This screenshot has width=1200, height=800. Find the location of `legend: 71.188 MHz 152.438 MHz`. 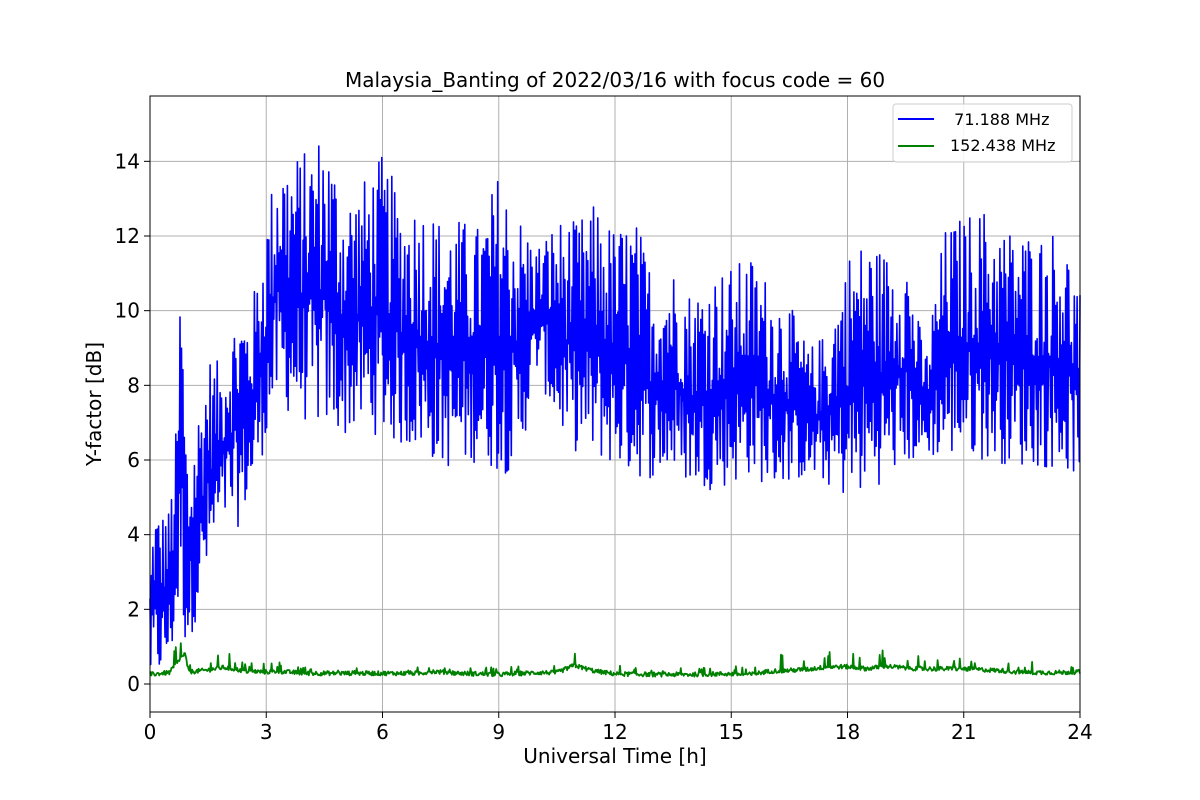

legend: 71.188 MHz 152.438 MHz is located at coordinates (982, 133).